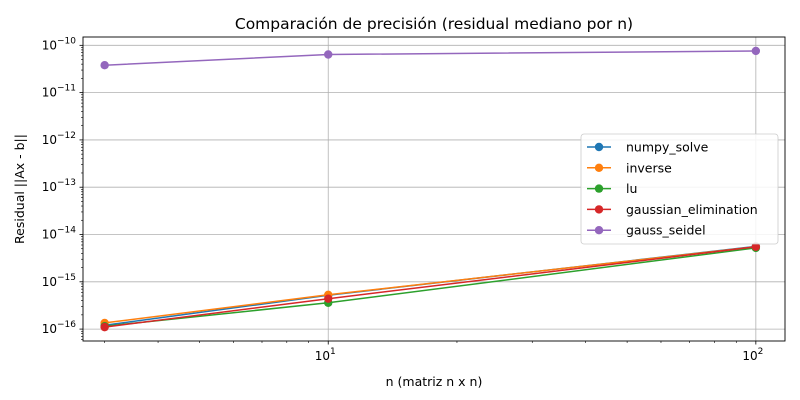 This screenshot has height=400, width=800. What do you see at coordinates (59, 186) in the screenshot?
I see `y-tick-label: 10−13` at bounding box center [59, 186].